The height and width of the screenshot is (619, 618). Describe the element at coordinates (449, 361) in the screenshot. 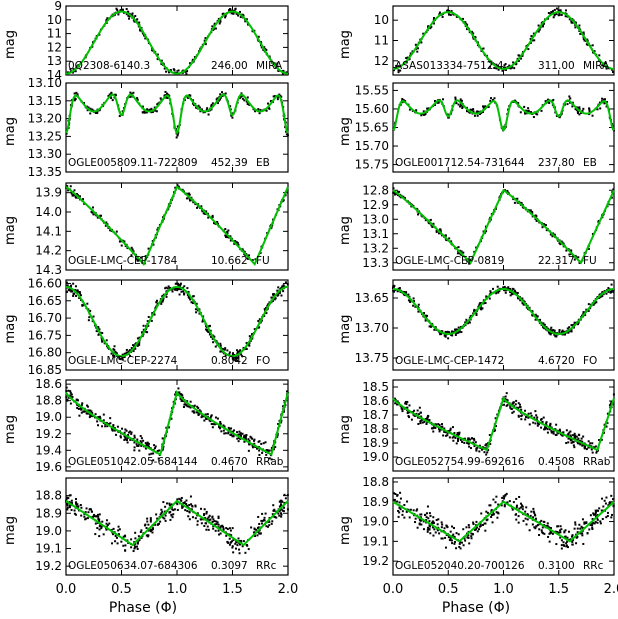

I see `star-name-label: OGLE-LMC-CEP-1472` at that location.